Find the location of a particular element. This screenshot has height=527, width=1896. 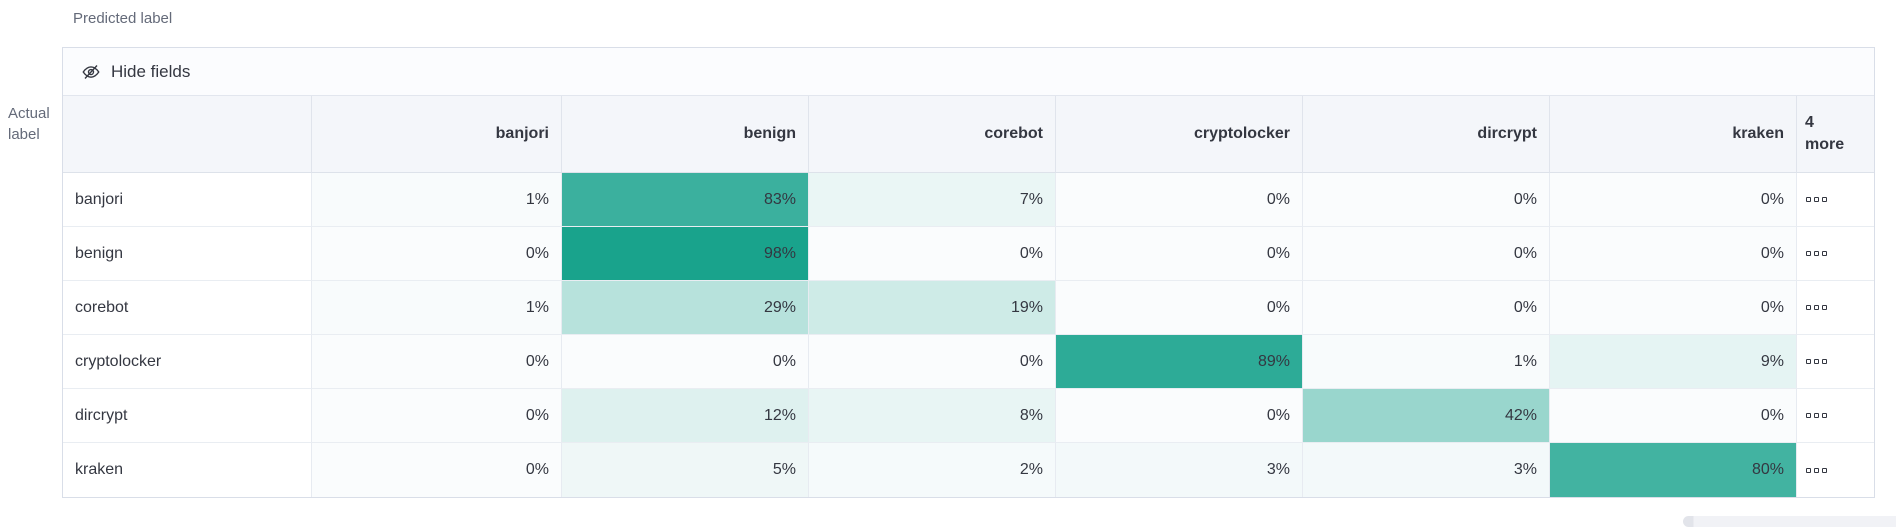

cell-cryptolocker-corebot: 0% is located at coordinates (932, 362).